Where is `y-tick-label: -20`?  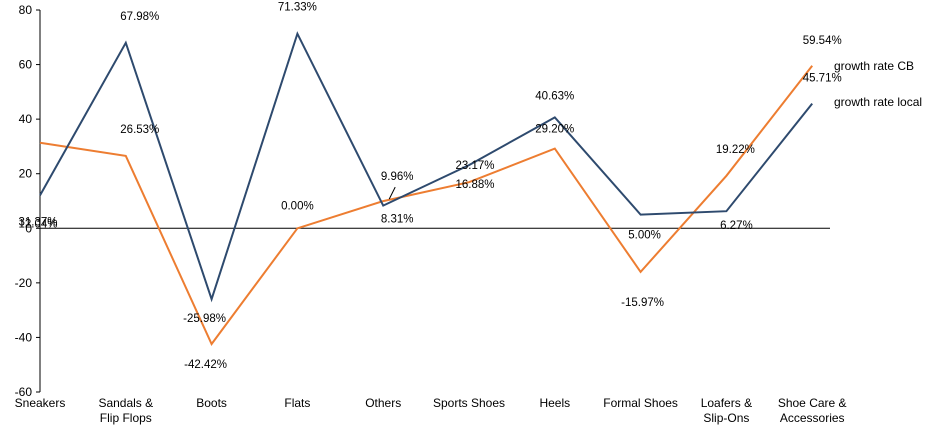 y-tick-label: -20 is located at coordinates (24, 283).